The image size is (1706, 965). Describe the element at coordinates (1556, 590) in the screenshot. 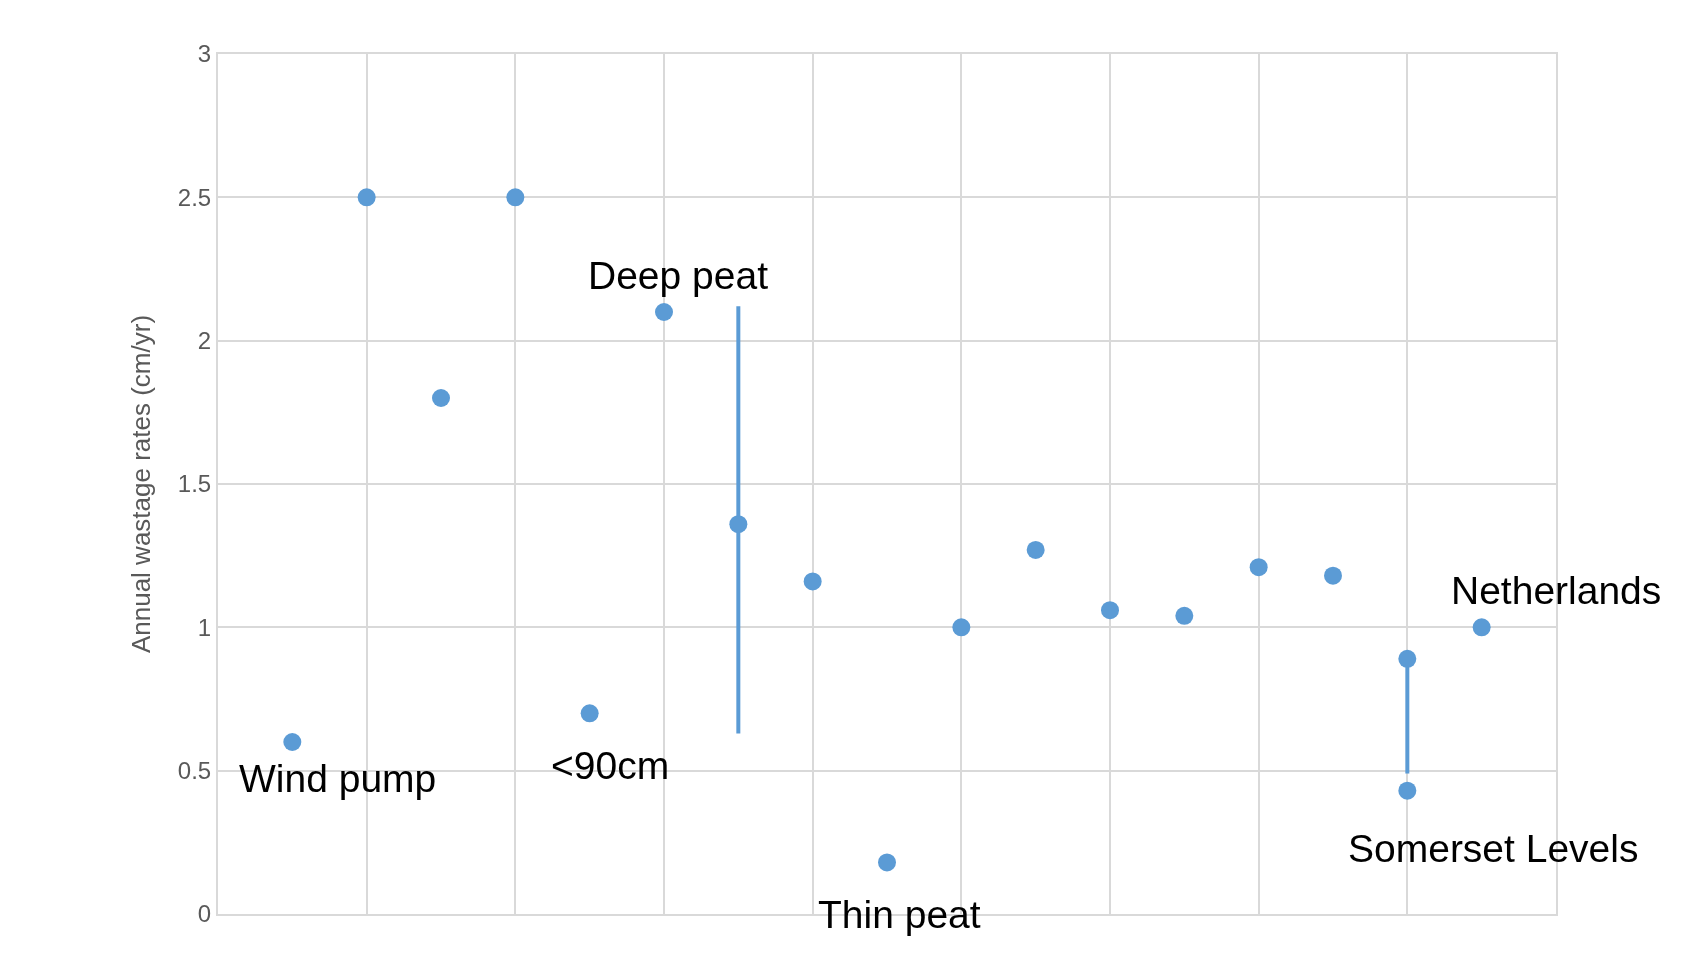

I see `annotation: Netherlands` at that location.